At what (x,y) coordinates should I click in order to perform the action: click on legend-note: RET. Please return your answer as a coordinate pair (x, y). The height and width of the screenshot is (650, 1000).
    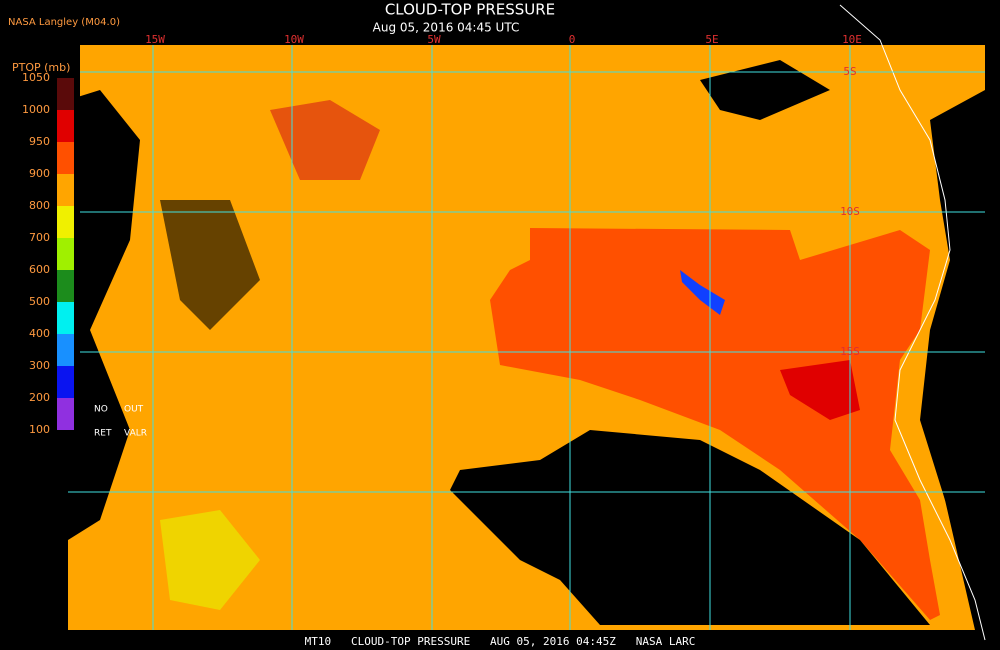
    Looking at the image, I should click on (103, 434).